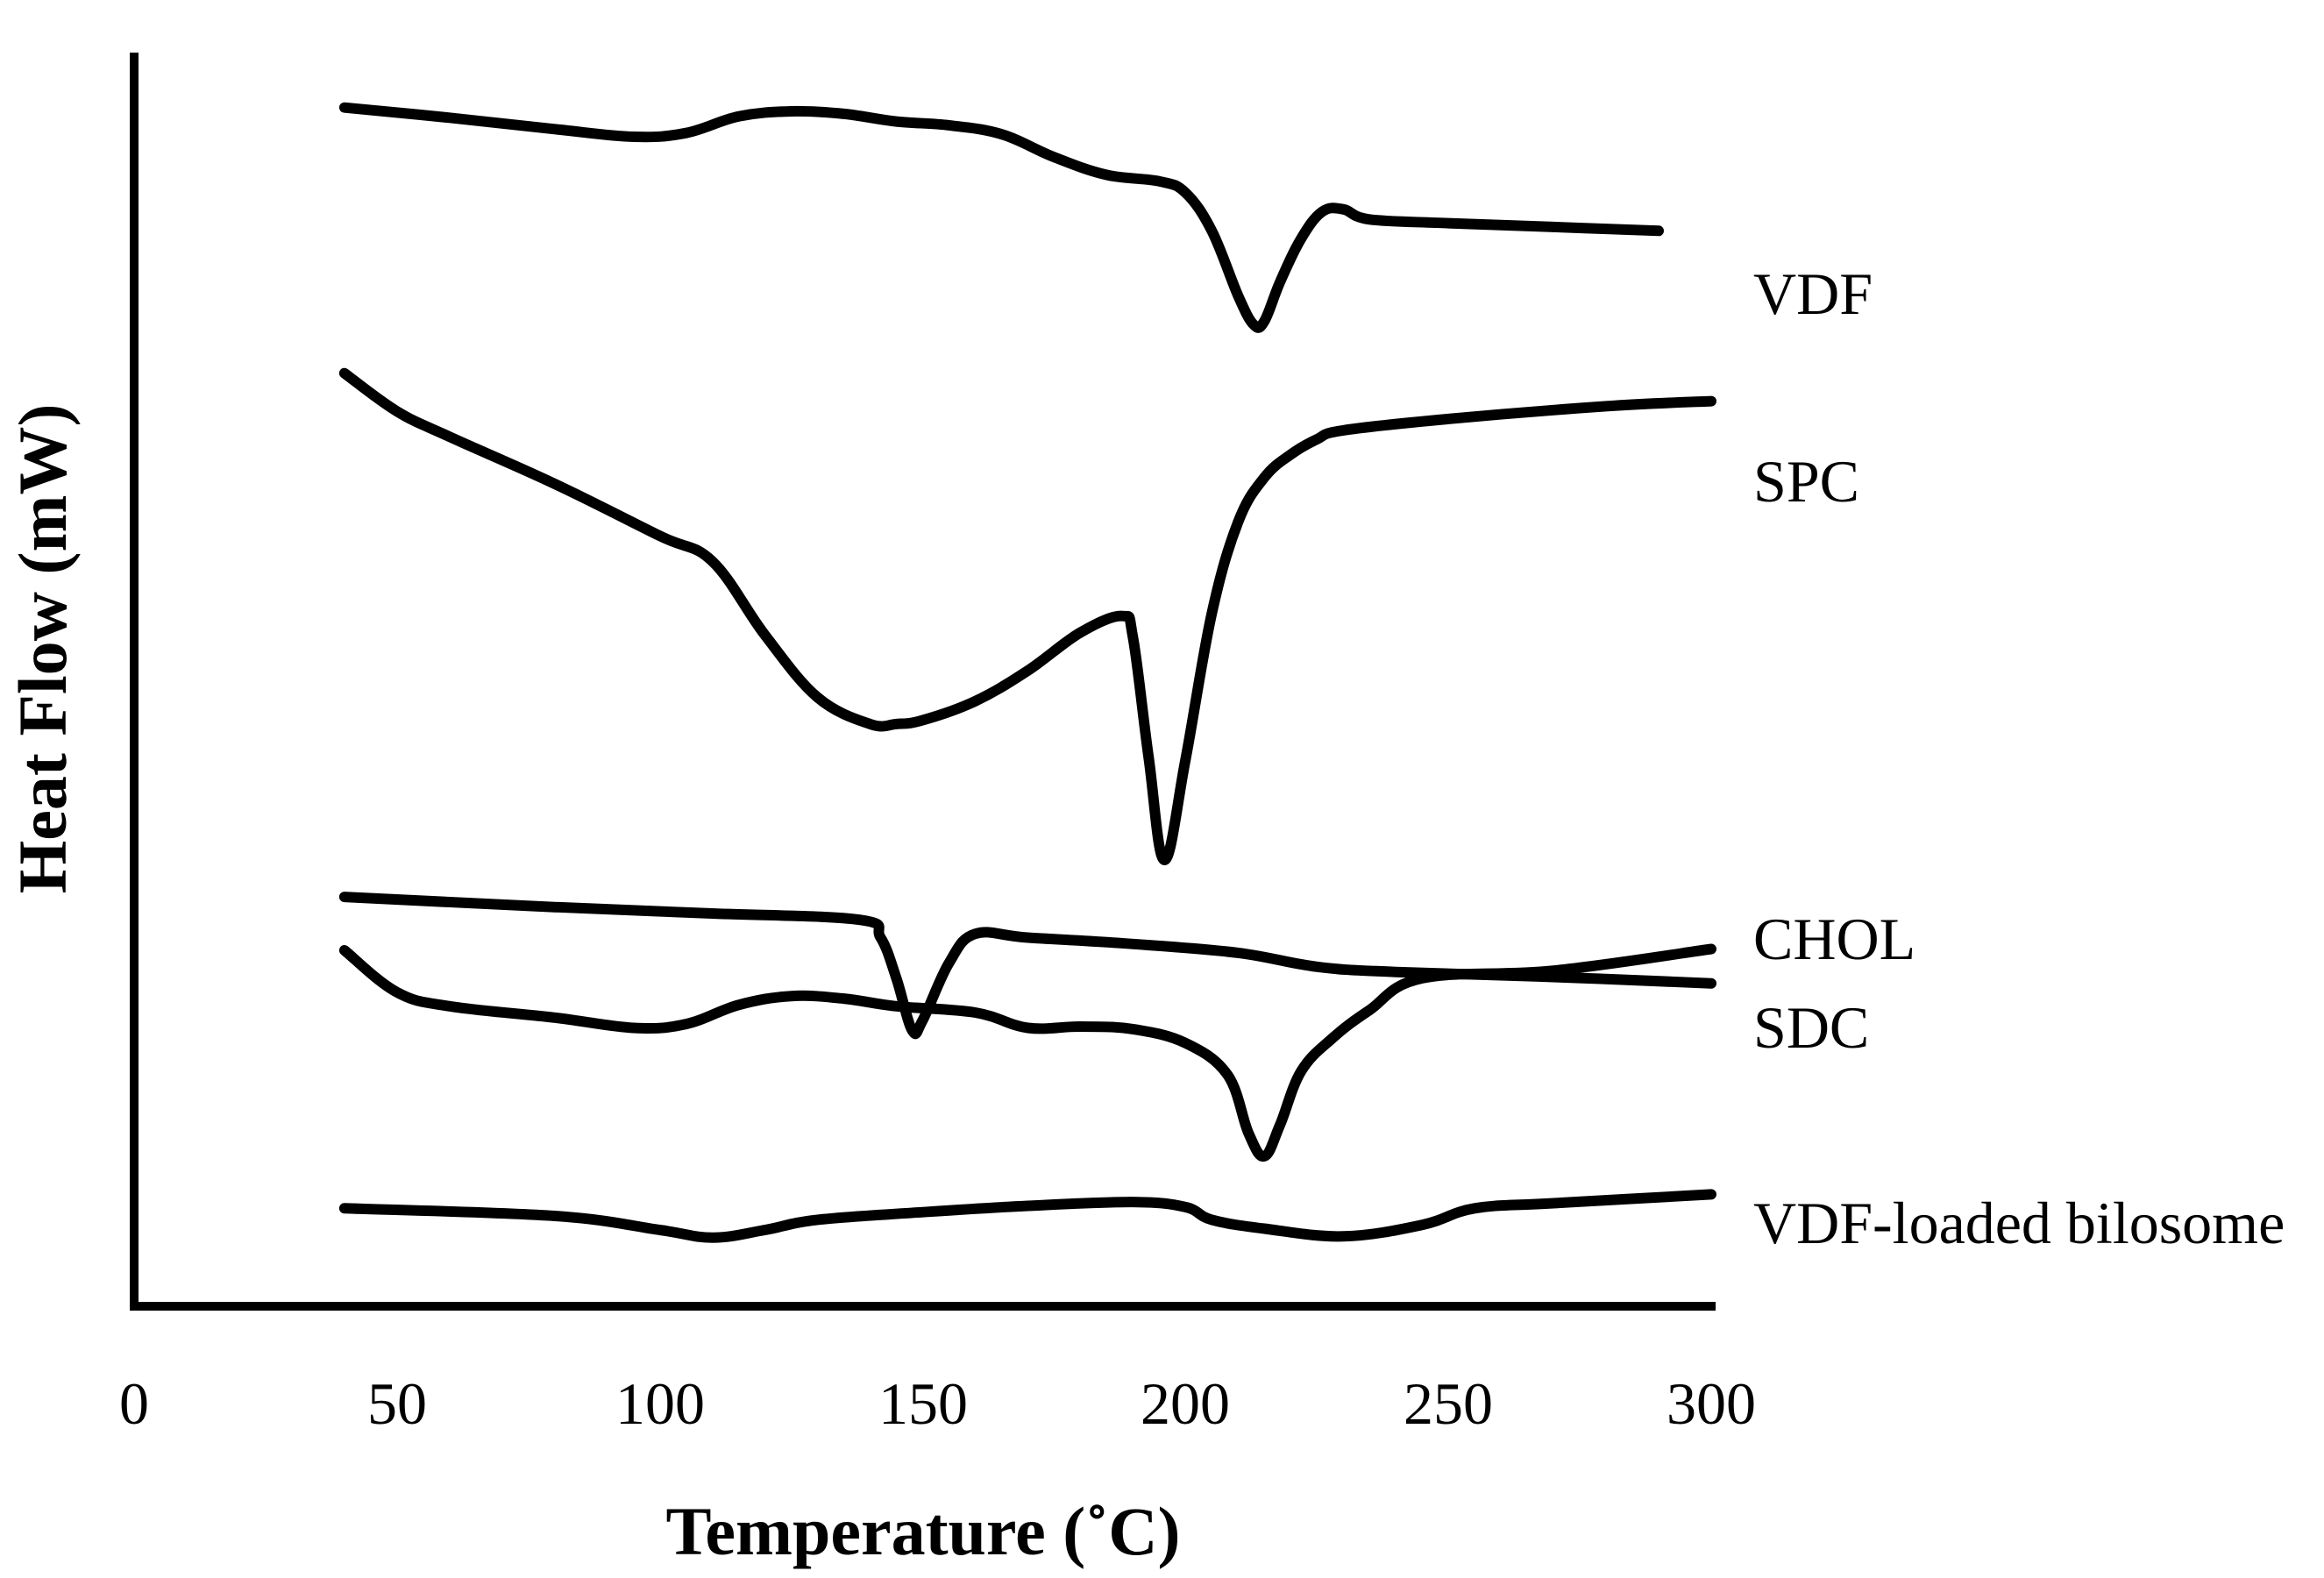  Describe the element at coordinates (1185, 1403) in the screenshot. I see `x-tick-label: 200` at that location.